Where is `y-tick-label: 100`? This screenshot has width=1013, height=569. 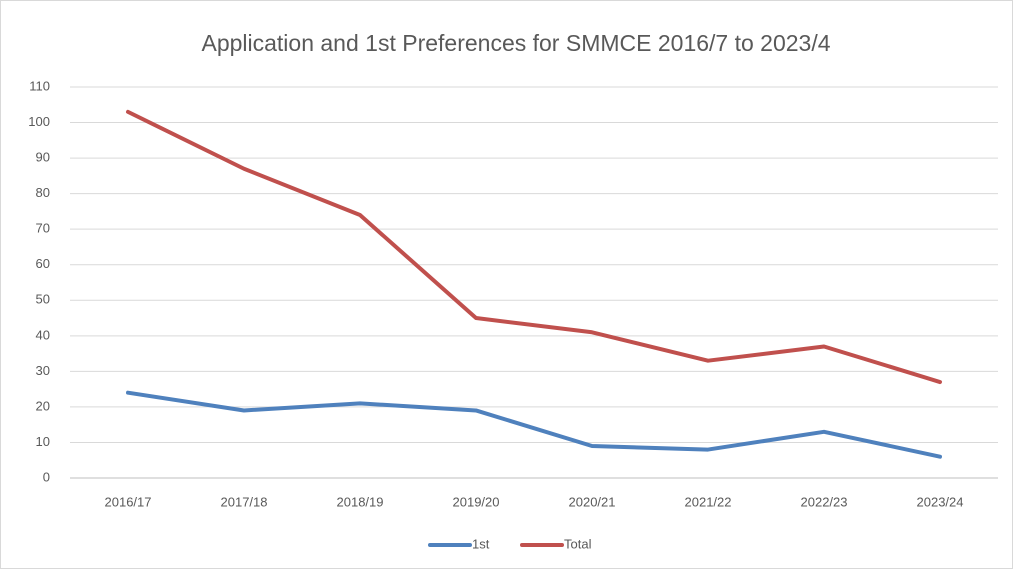 y-tick-label: 100 is located at coordinates (39, 121).